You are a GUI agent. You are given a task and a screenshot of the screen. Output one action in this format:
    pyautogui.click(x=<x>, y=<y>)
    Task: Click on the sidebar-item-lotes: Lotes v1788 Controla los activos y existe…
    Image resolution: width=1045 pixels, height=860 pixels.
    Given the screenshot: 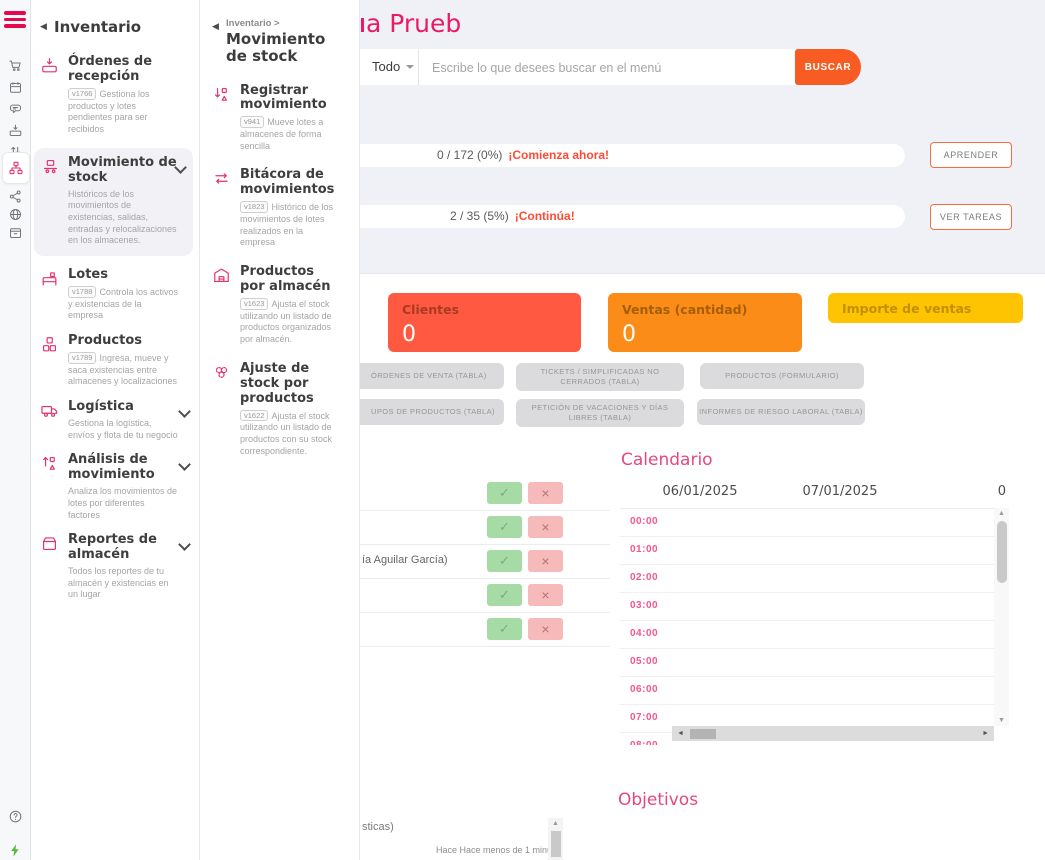 What is the action you would take?
    pyautogui.click(x=115, y=294)
    